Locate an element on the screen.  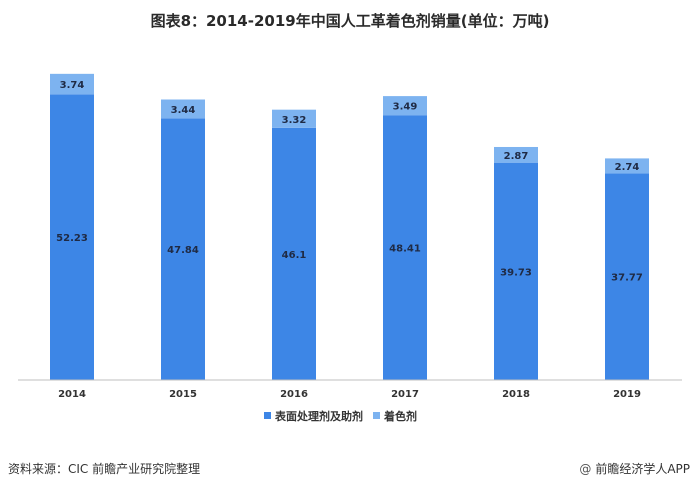
value-label-colorant-2019: 2.74 is located at coordinates (627, 167).